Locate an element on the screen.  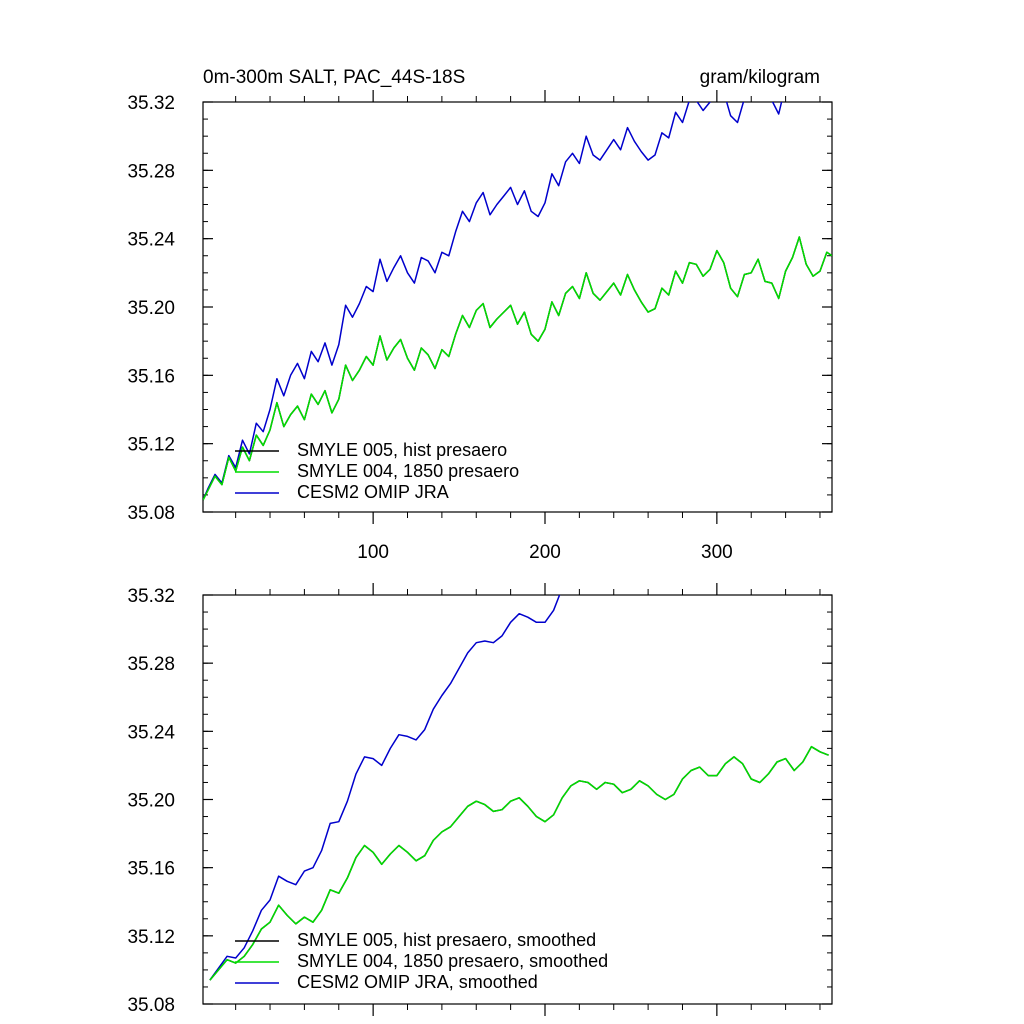
legend-label-0: SMYLE 005, hist presaero is located at coordinates (402, 450).